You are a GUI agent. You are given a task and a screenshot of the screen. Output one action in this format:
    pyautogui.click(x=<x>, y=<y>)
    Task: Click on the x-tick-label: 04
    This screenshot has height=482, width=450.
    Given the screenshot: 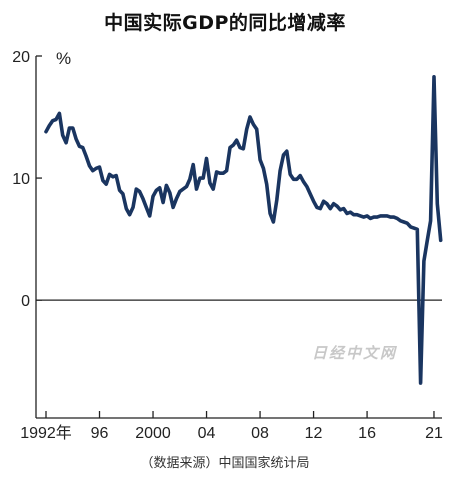 What is the action you would take?
    pyautogui.click(x=207, y=433)
    